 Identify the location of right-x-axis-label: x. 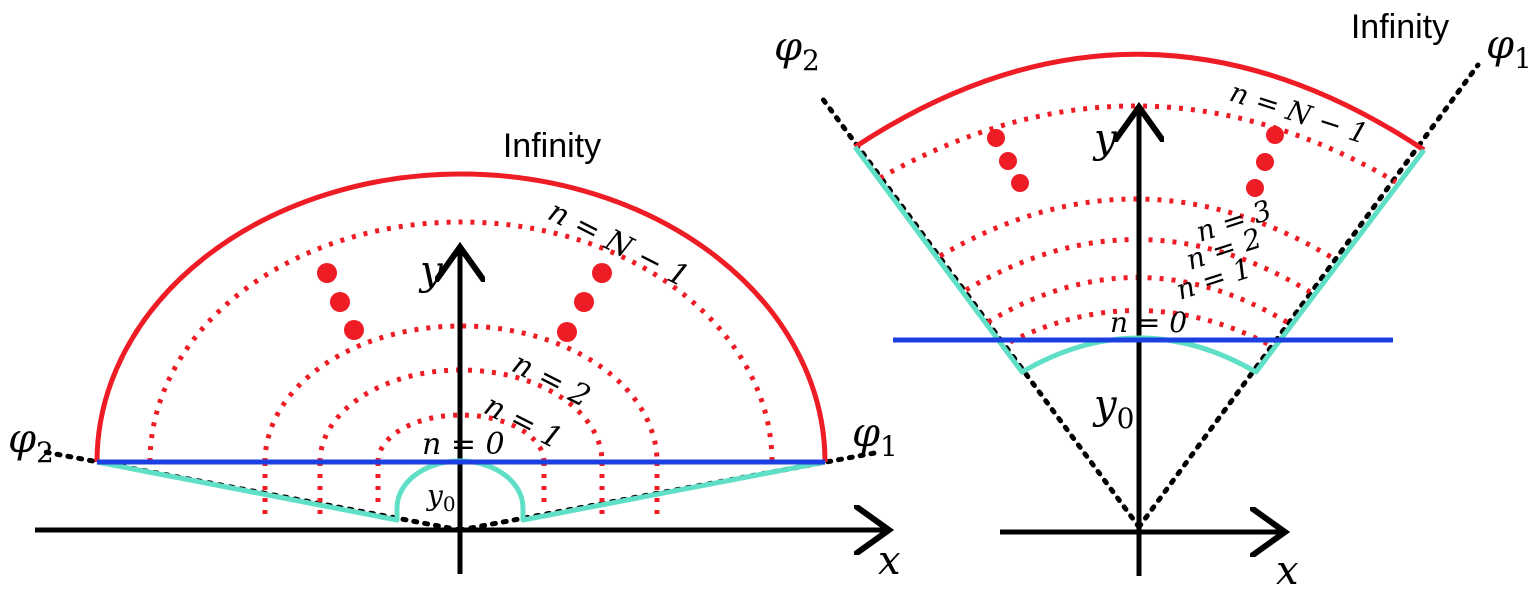
(1287, 571).